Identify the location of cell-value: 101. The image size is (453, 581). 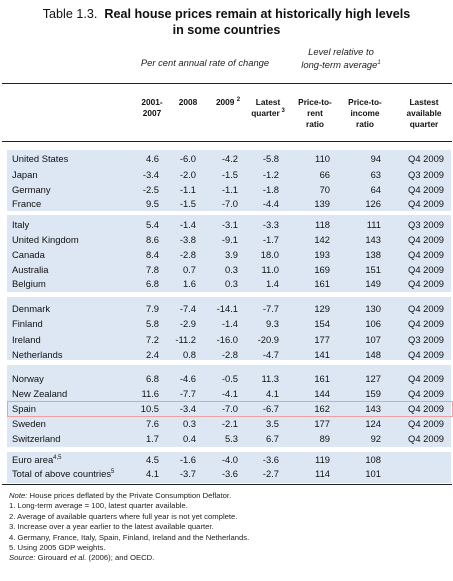
(373, 473).